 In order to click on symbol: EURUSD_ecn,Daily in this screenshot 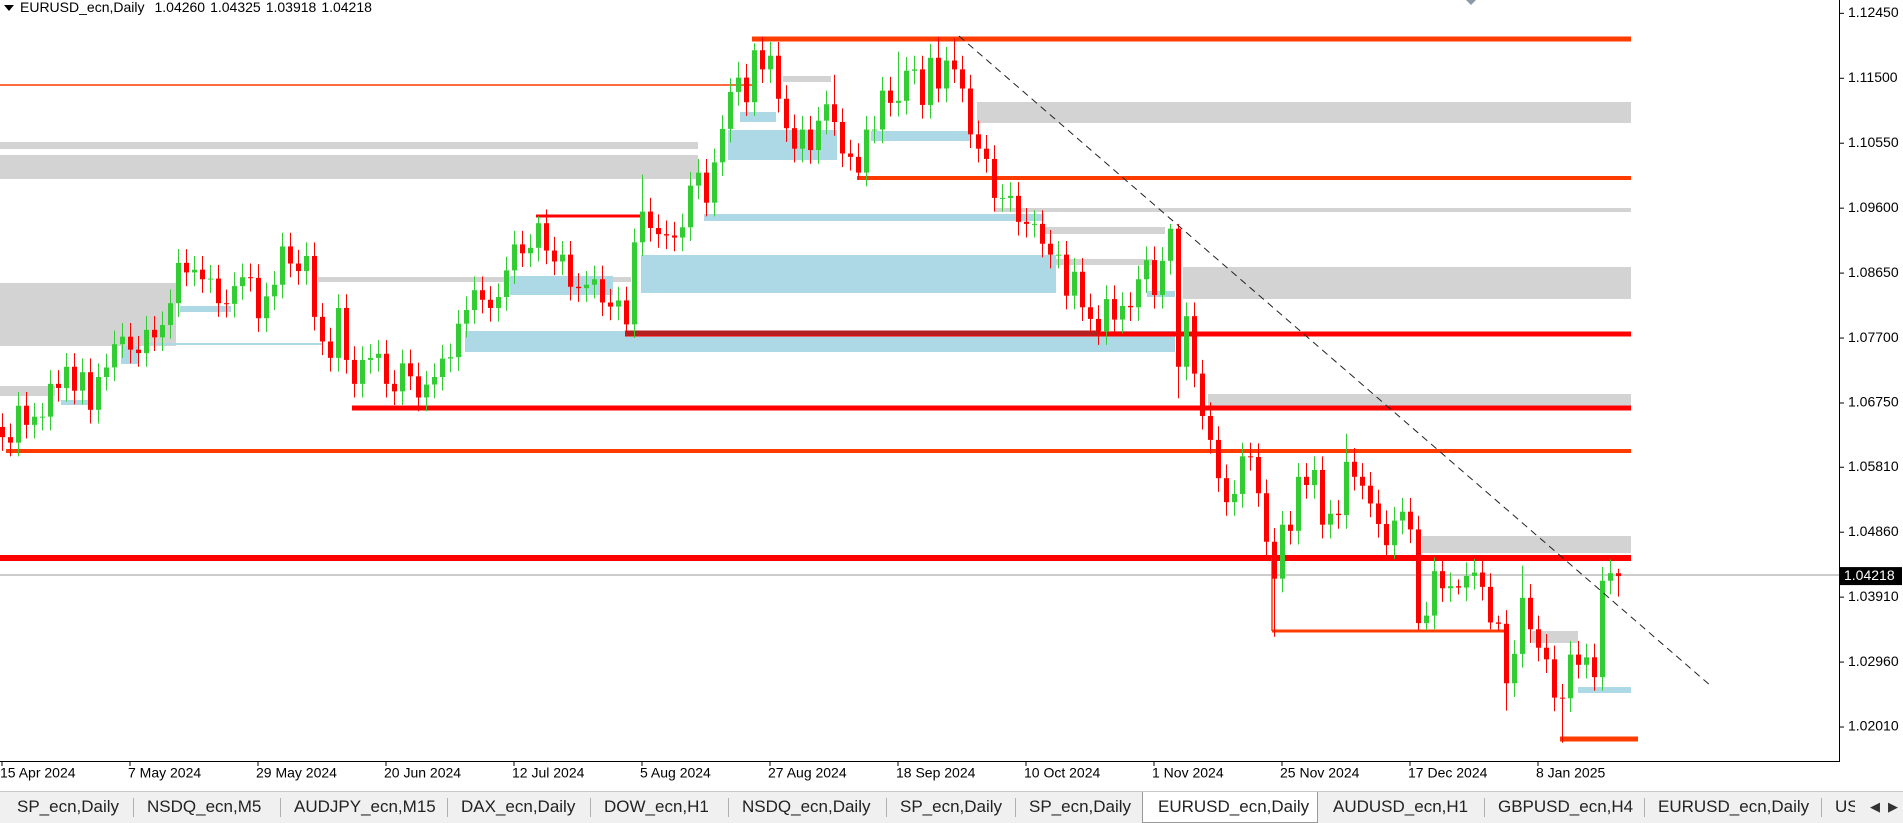, I will do `click(82, 7)`.